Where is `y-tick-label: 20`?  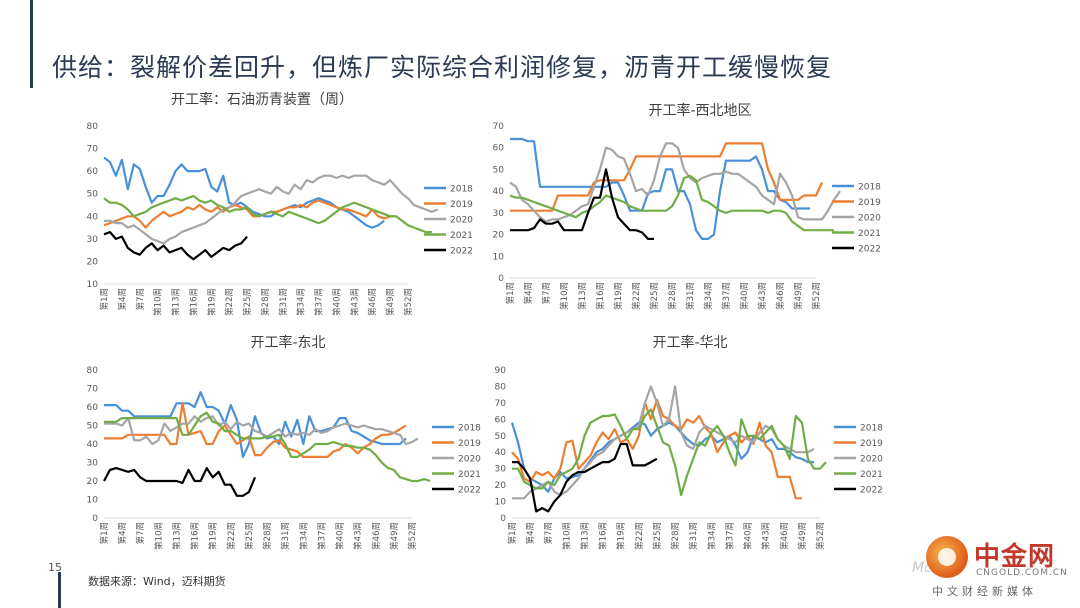 y-tick-label: 20 is located at coordinates (93, 482).